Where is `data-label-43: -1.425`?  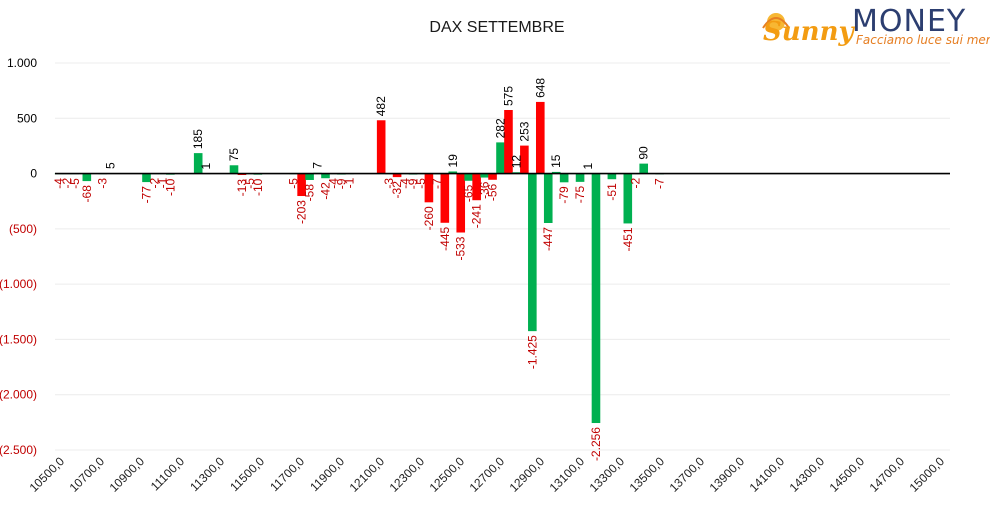
data-label-43: -1.425 is located at coordinates (532, 352).